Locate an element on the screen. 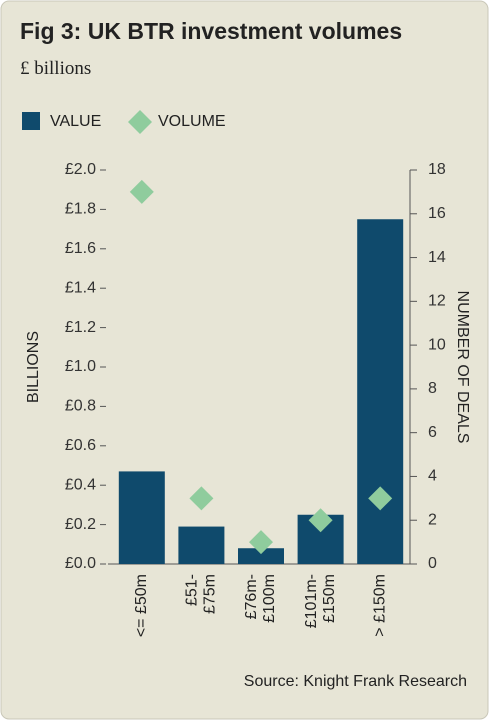 The image size is (489, 725). x-tick-line: £51- is located at coordinates (192, 590).